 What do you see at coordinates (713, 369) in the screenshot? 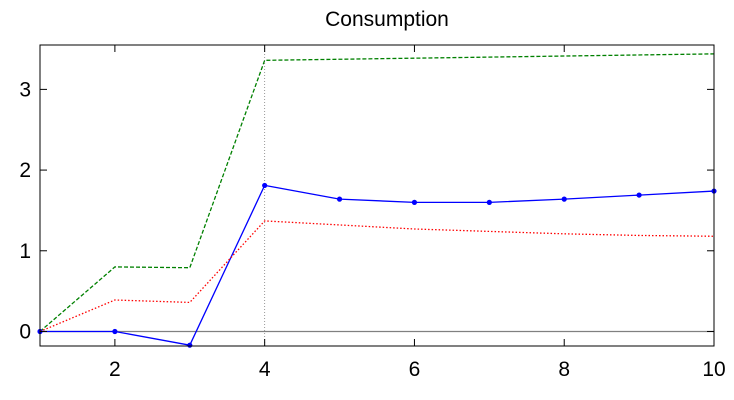
I see `x-tick-label-10: 10` at bounding box center [713, 369].